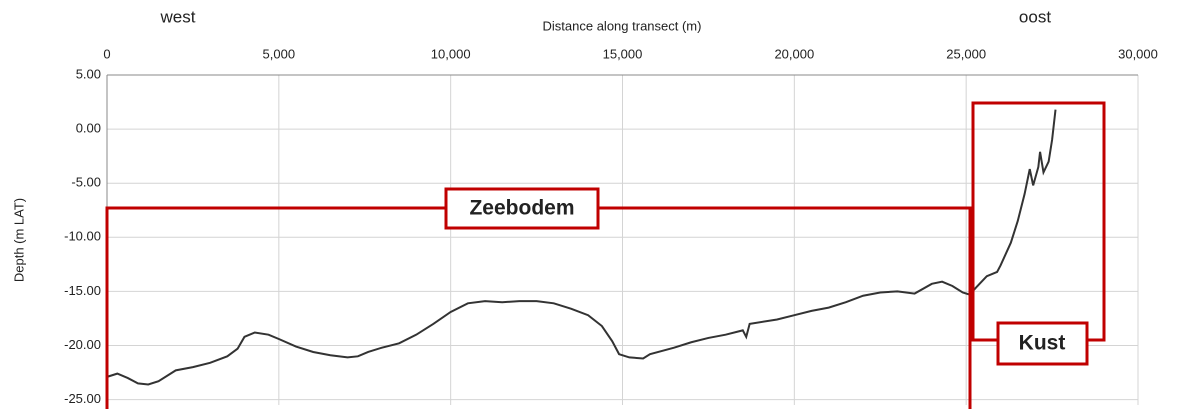  I want to click on annotation: west, so click(178, 16).